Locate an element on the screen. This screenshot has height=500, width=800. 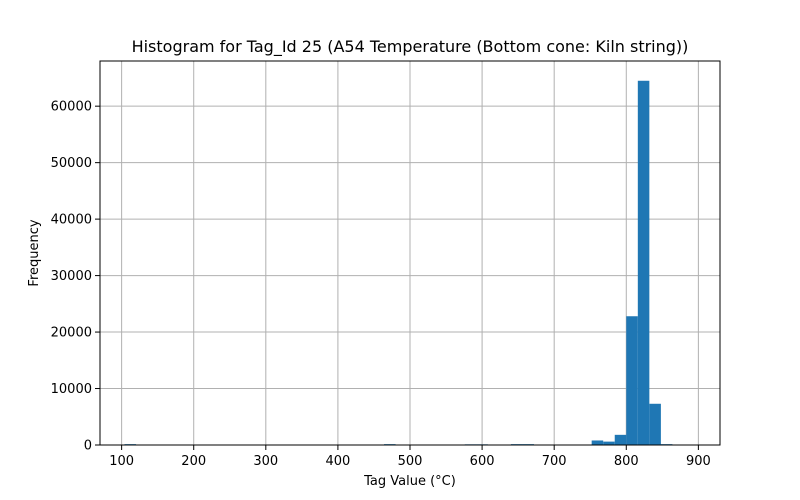
x-tick-label: 300 is located at coordinates (265, 461).